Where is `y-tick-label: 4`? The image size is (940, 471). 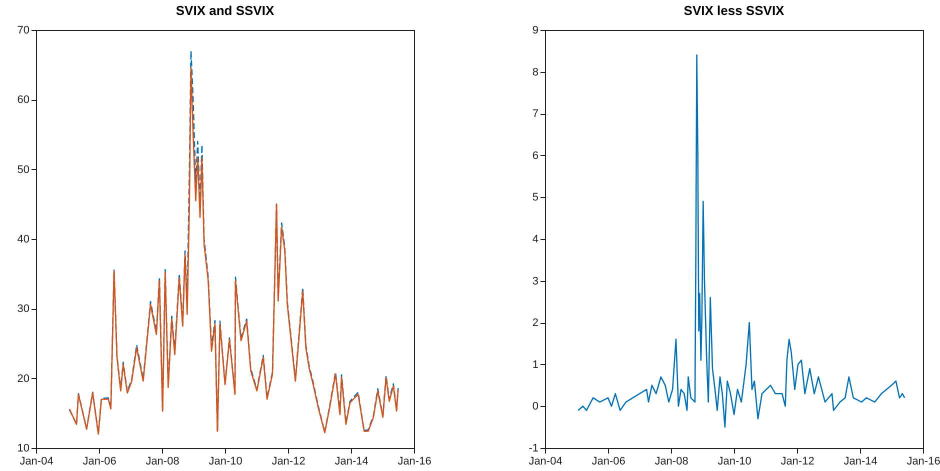
y-tick-label: 4 is located at coordinates (535, 240).